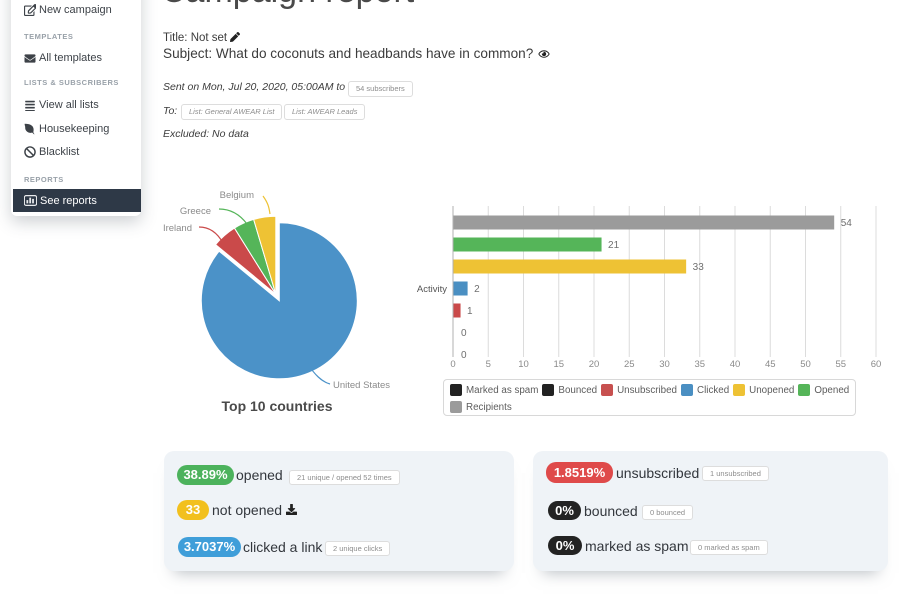  Describe the element at coordinates (847, 223) in the screenshot. I see `svg-text: 54` at that location.